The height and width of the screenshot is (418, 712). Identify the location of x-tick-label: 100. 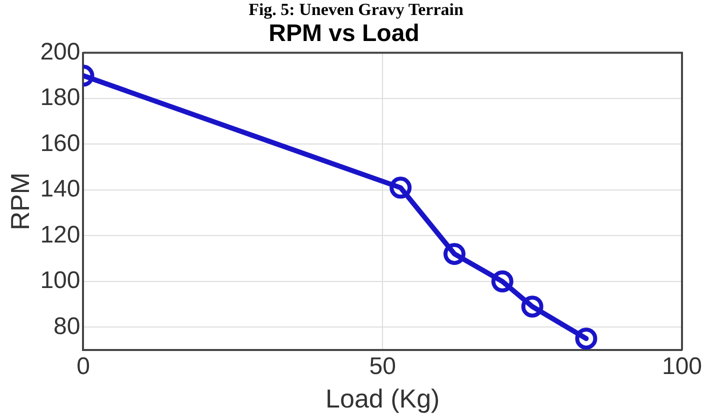
(682, 366).